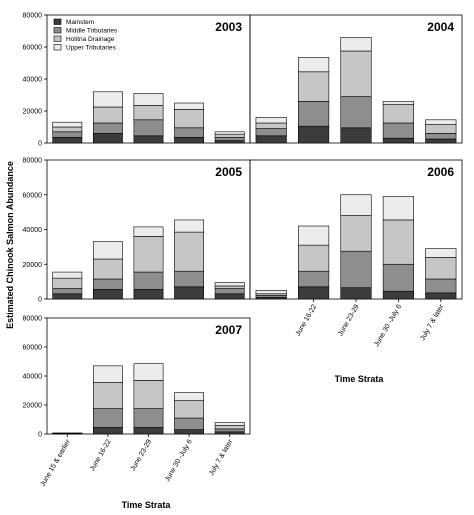 This screenshot has height=515, width=474. I want to click on bar-segment-upper-tributaries-2007-june-15-earlier, so click(67, 433).